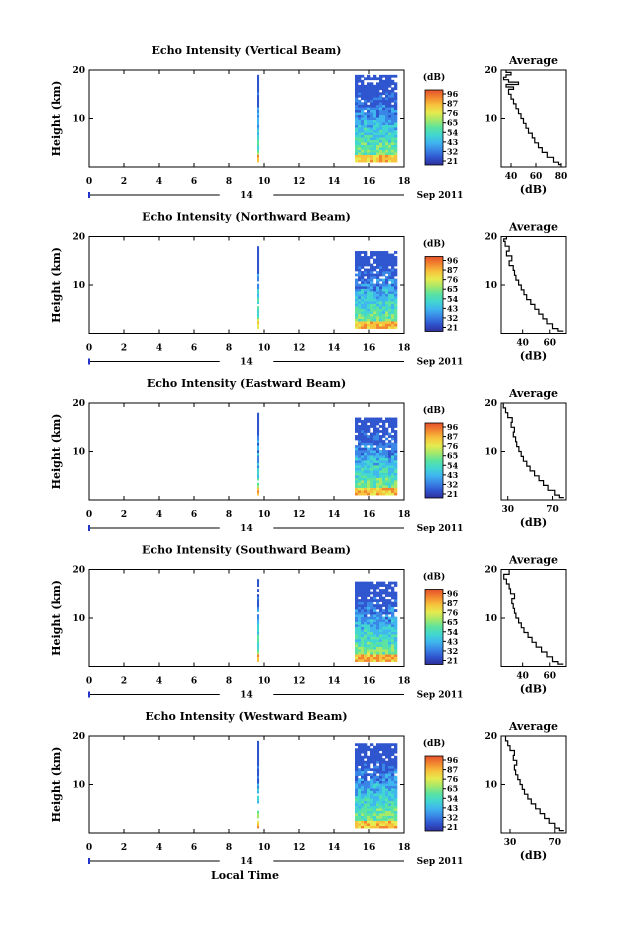 This screenshot has height=933, width=618. What do you see at coordinates (369, 182) in the screenshot?
I see `x-tick-label: 16` at bounding box center [369, 182].